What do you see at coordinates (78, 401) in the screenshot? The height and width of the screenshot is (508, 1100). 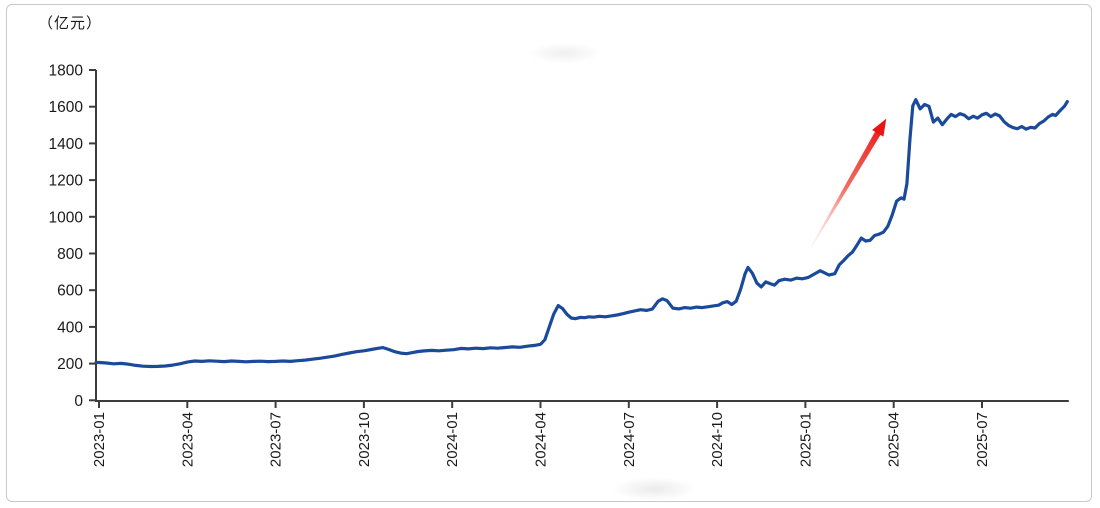 I see `y-axis-tick-label: 0` at bounding box center [78, 401].